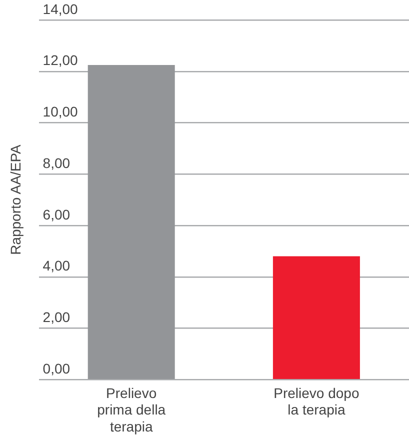 Image resolution: width=409 pixels, height=442 pixels. What do you see at coordinates (56, 162) in the screenshot?
I see `y-tick-label: 8,00` at bounding box center [56, 162].